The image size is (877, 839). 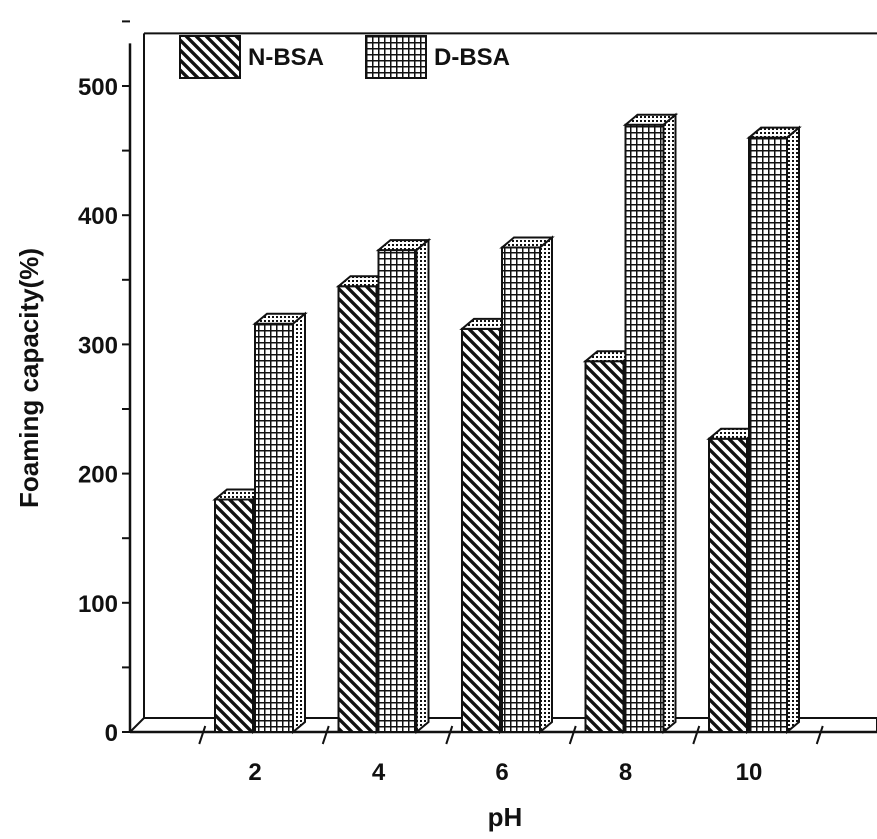 What do you see at coordinates (105, 383) in the screenshot?
I see `y-axis: 0 100 200 300 400 500` at bounding box center [105, 383].